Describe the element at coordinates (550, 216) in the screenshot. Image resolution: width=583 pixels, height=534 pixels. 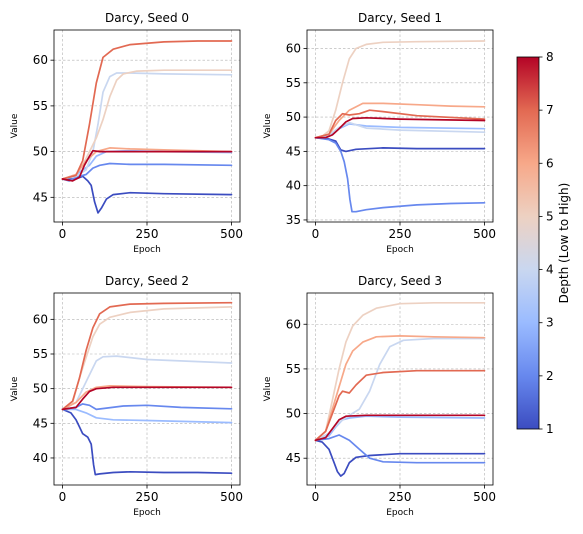
I see `colorbar-tick-label: 5` at that location.